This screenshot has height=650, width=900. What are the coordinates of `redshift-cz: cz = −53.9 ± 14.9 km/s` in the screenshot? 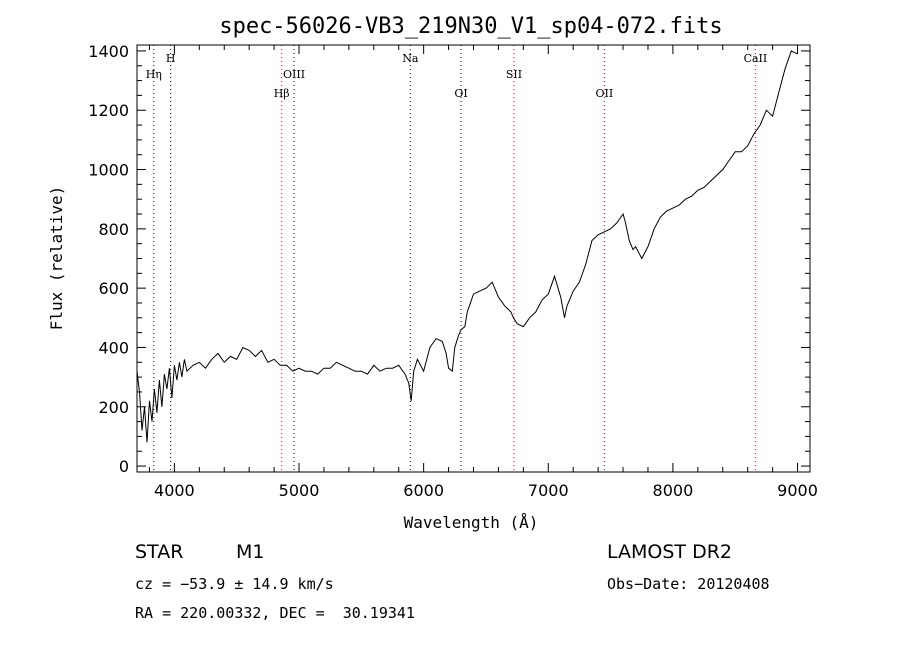 It's located at (234, 584).